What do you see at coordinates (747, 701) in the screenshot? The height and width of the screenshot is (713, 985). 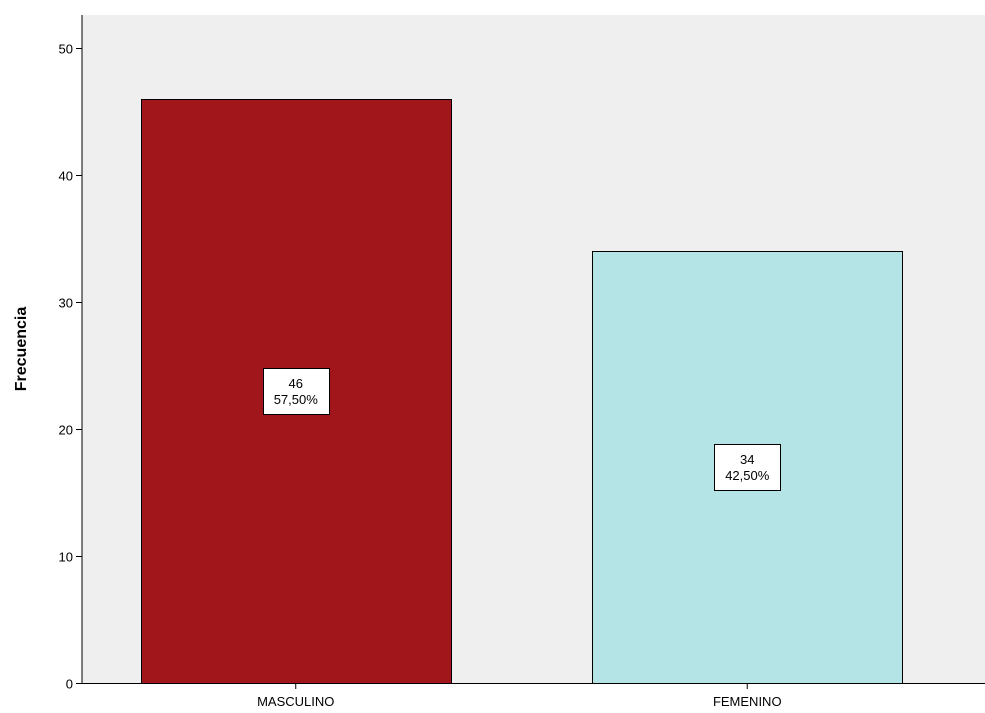 I see `x-tick-label: FEMENINO` at bounding box center [747, 701].